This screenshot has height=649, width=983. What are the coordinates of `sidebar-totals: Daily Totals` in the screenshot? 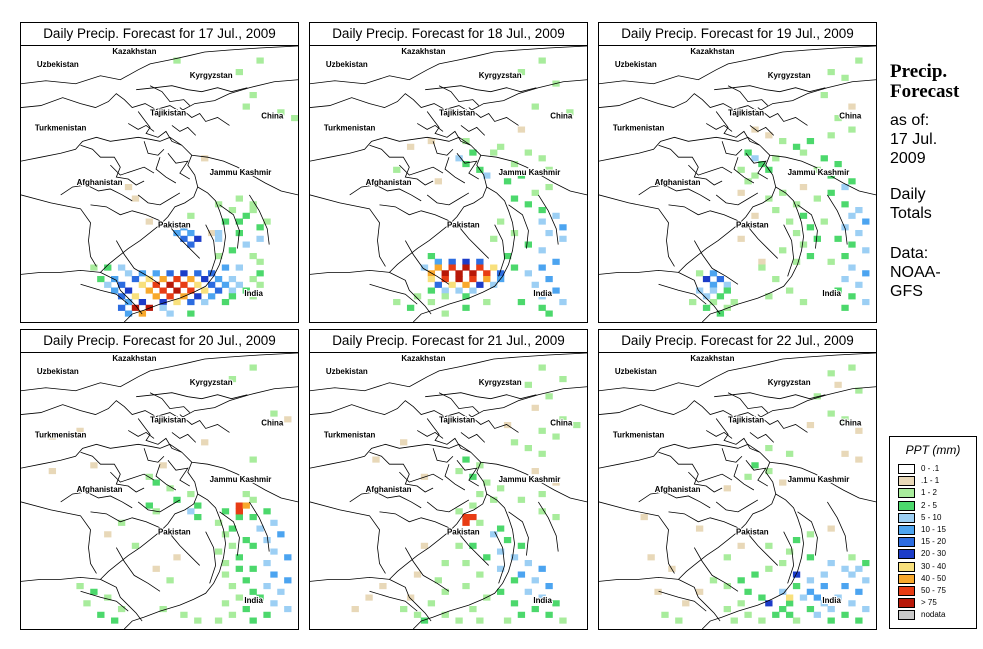 It's located at (911, 204).